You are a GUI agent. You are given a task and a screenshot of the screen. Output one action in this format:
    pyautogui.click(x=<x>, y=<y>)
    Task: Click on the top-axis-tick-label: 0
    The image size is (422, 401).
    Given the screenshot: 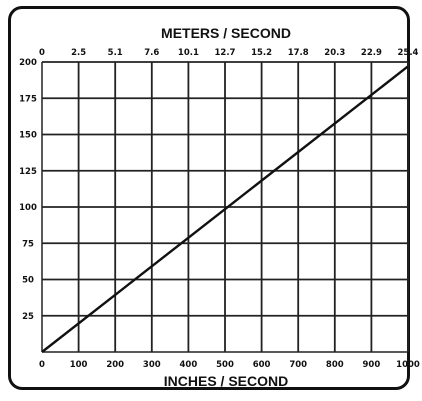 What is the action you would take?
    pyautogui.click(x=42, y=53)
    